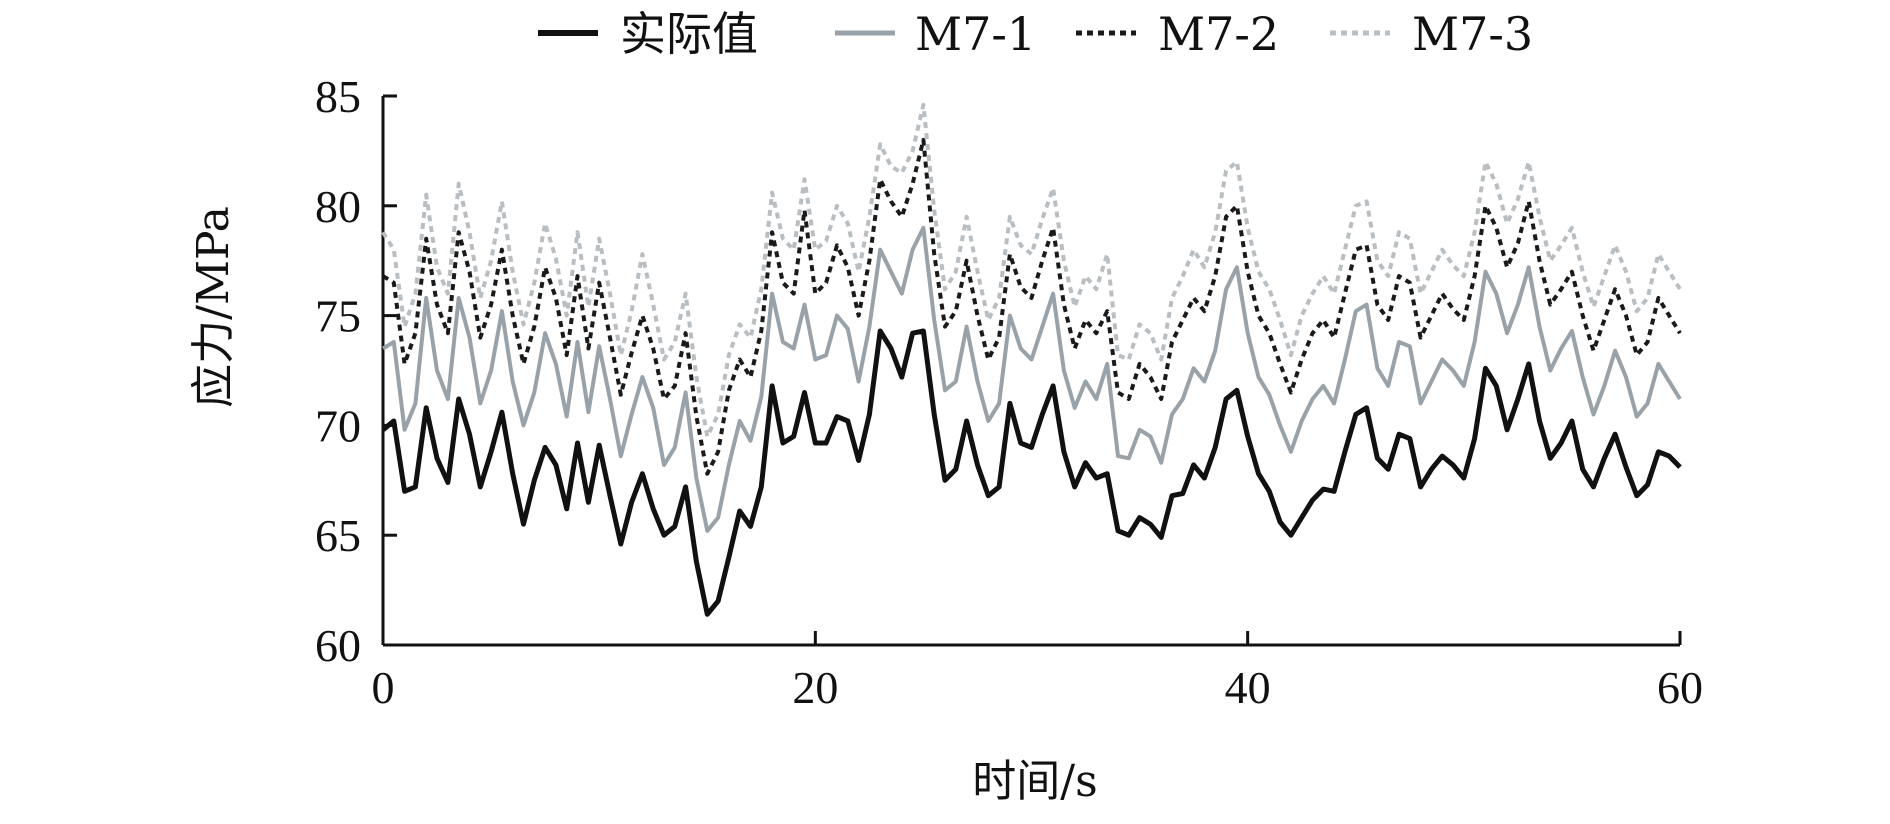  Describe the element at coordinates (1034, 781) in the screenshot. I see `x-axis-title: 时间/s` at that location.